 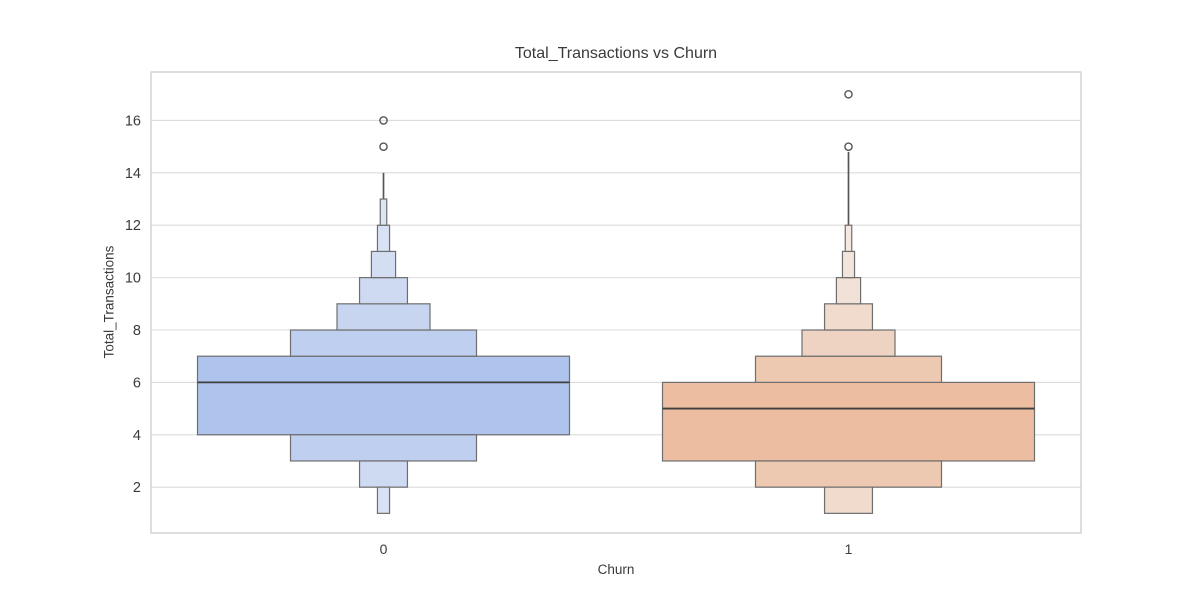 What do you see at coordinates (137, 383) in the screenshot?
I see `y-tick-label: 6` at bounding box center [137, 383].